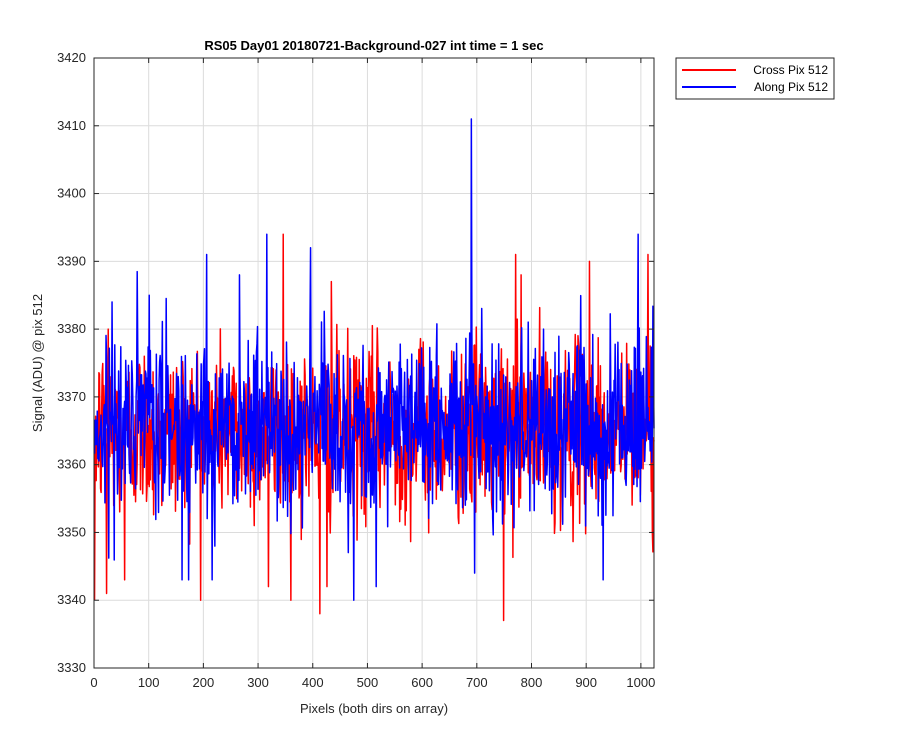 The height and width of the screenshot is (750, 900). Describe the element at coordinates (258, 682) in the screenshot. I see `x-tick-label: 300` at that location.